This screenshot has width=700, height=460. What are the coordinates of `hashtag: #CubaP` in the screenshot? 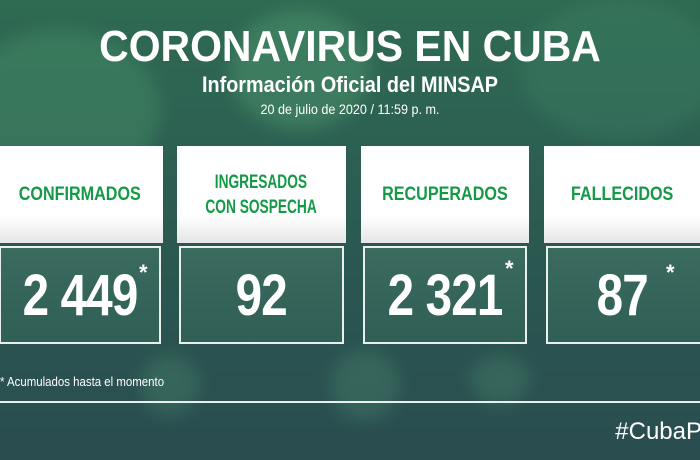 It's located at (657, 431).